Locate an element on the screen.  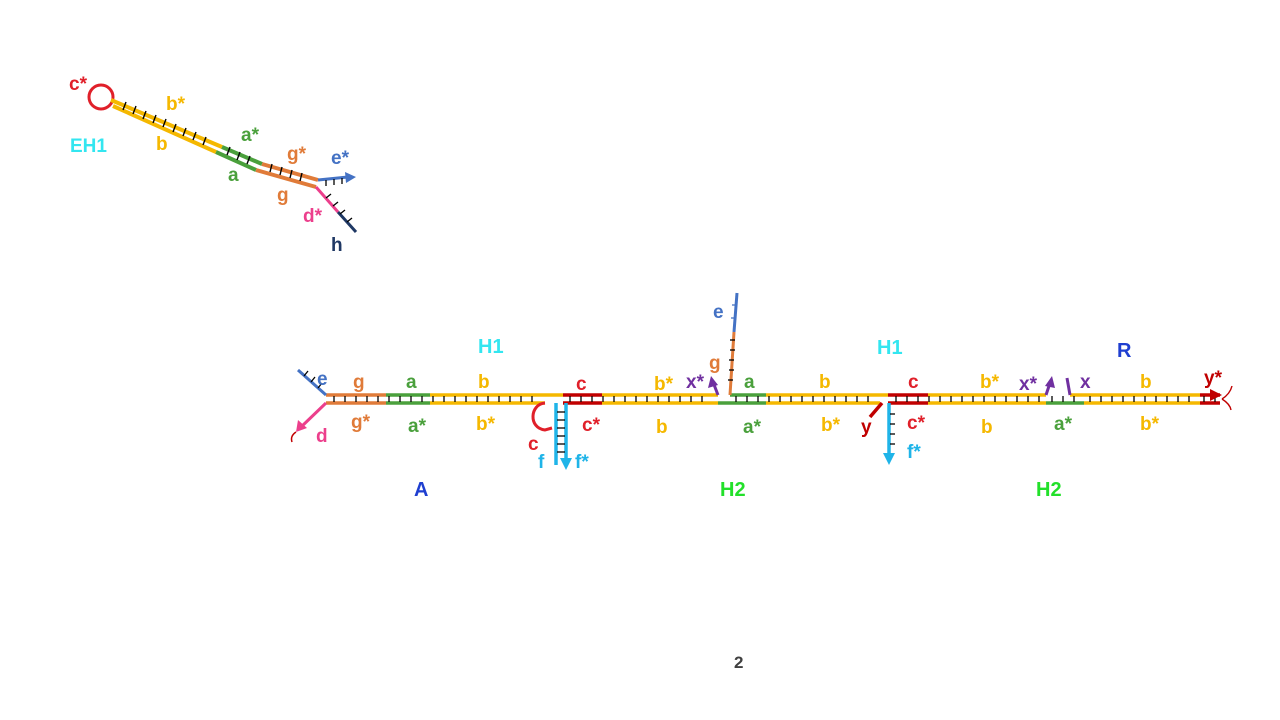
left-d-arm is located at coordinates (313, 415).